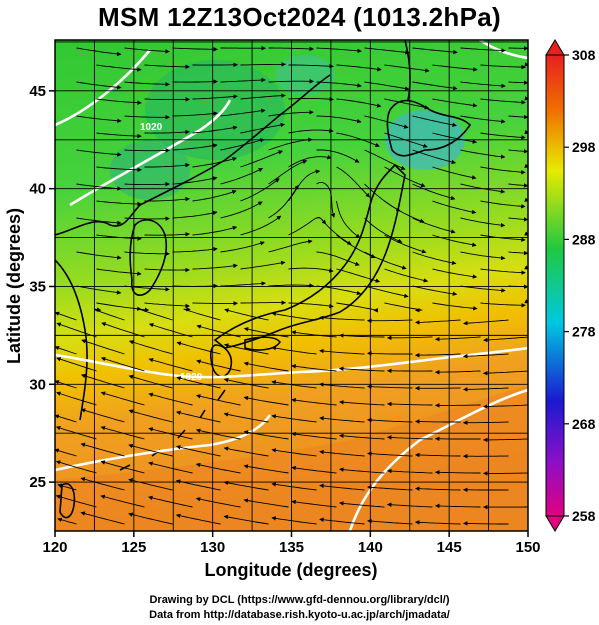  Describe the element at coordinates (309, 256) in the screenshot. I see `honshu-coast` at that location.